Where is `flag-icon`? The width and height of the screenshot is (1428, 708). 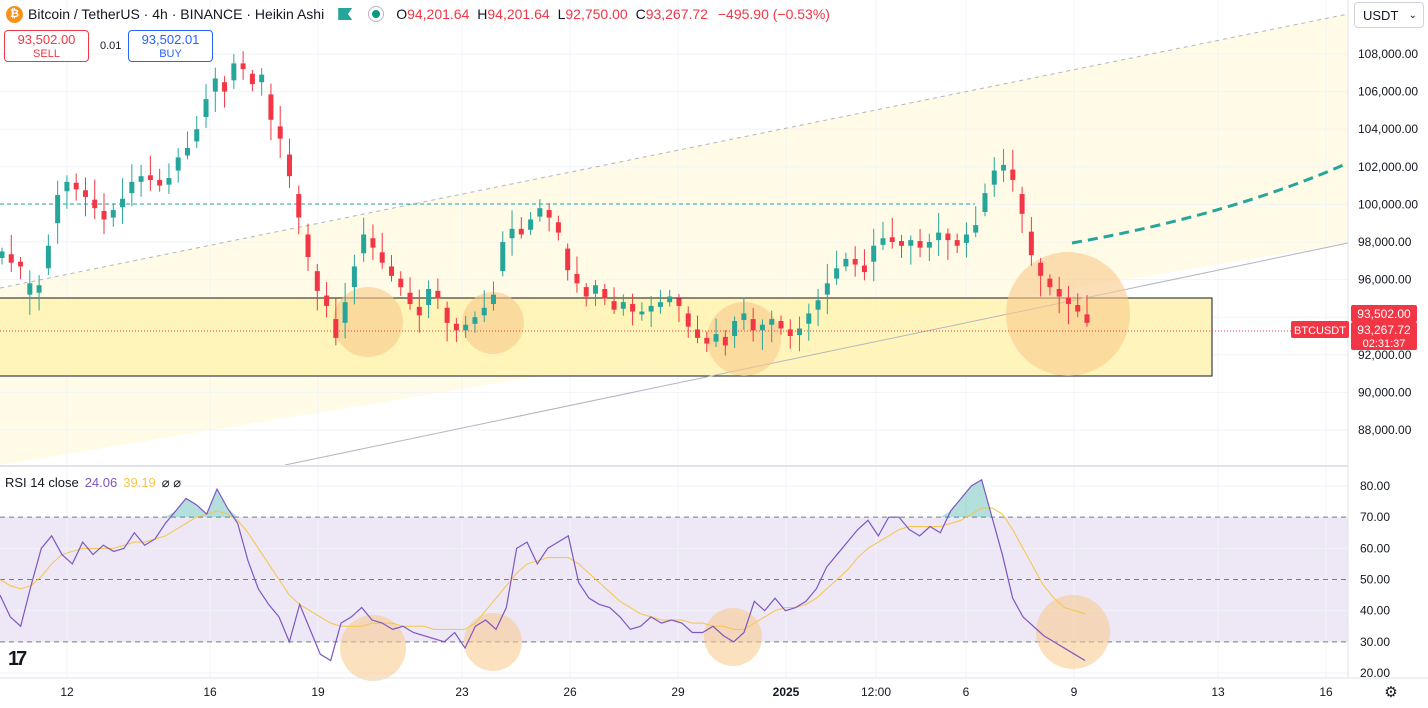 flag-icon is located at coordinates (345, 14).